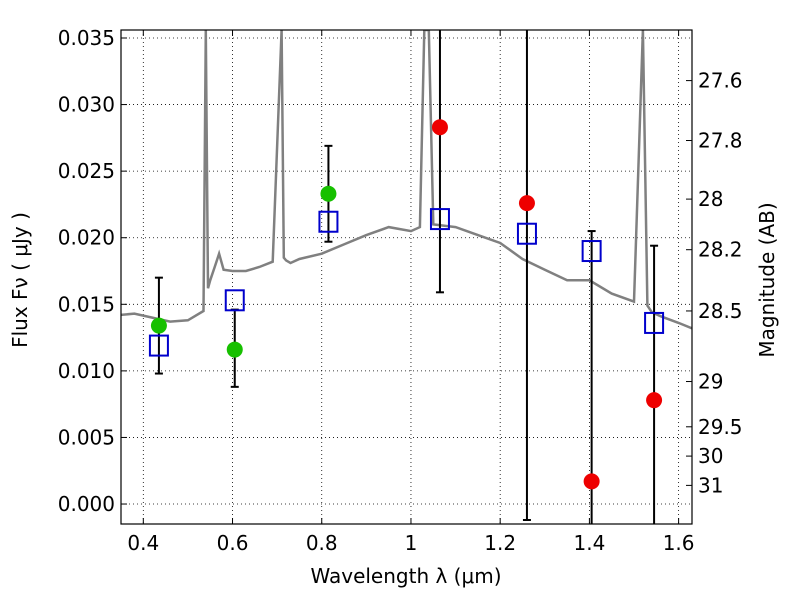 Image resolution: width=800 pixels, height=600 pixels. Describe the element at coordinates (86, 238) in the screenshot. I see `y-tick-label: 0.020` at that location.